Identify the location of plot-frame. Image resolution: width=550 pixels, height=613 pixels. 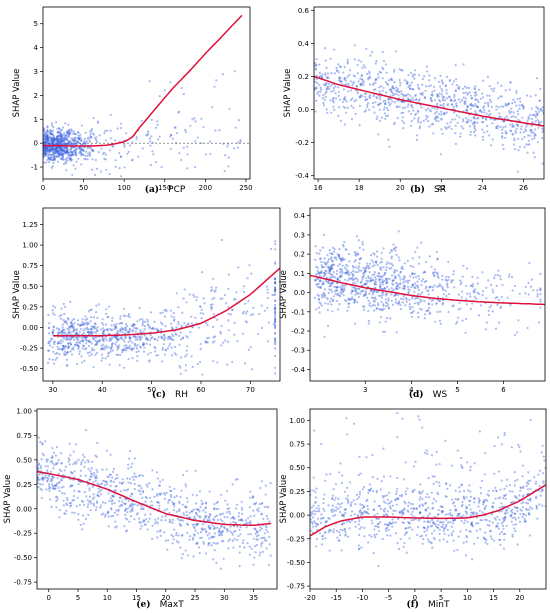
(146, 93).